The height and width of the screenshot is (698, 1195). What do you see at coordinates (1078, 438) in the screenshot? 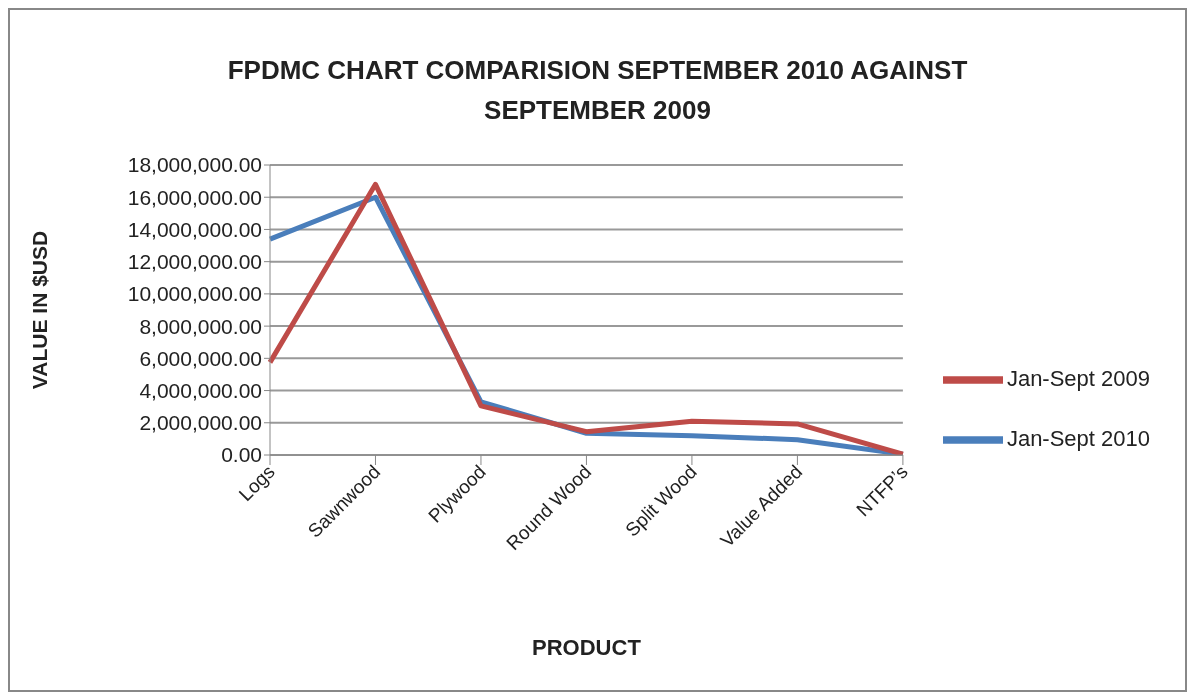
I see `legend-label: Jan-Sept 2010` at bounding box center [1078, 438].